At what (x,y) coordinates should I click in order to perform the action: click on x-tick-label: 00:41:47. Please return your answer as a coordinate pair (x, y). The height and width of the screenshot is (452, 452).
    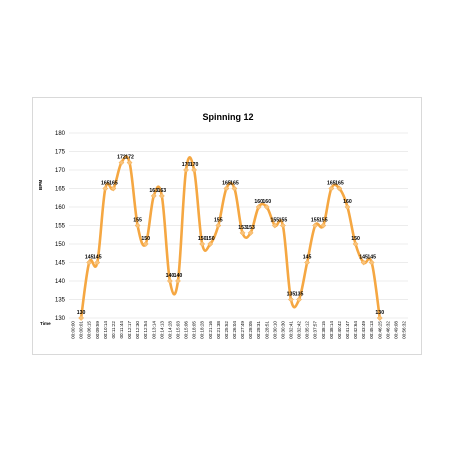
    Looking at the image, I should click on (347, 330).